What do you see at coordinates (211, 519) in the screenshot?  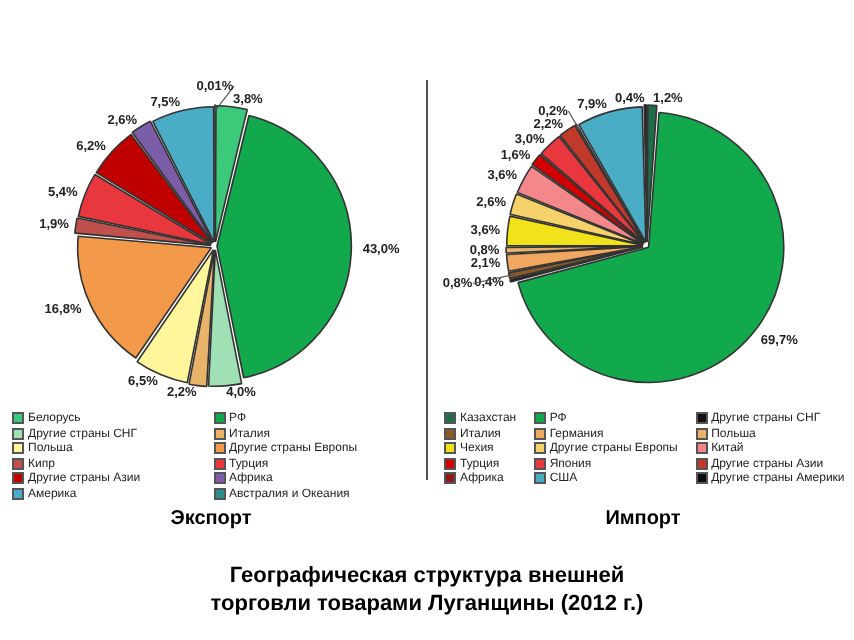 I see `text: Экспорт` at bounding box center [211, 519].